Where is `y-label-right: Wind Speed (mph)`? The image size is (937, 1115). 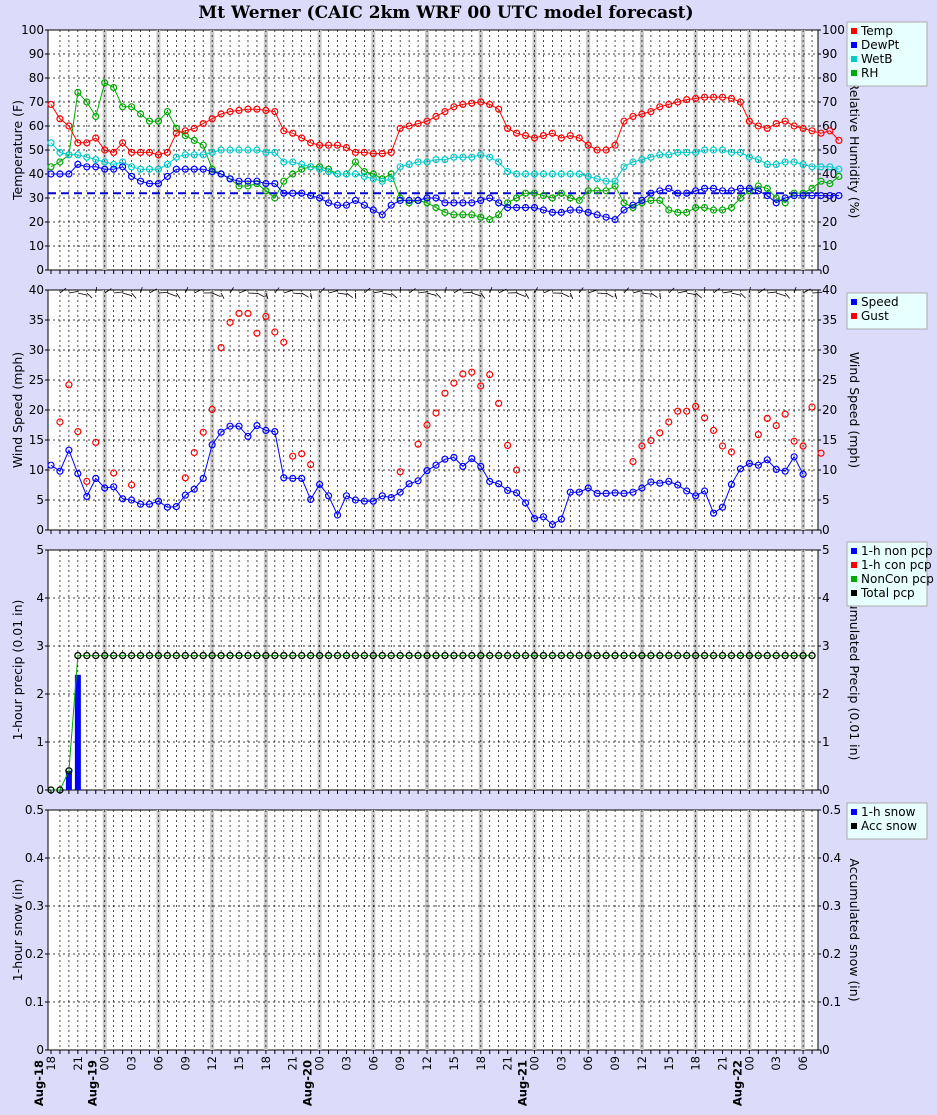 y-label-right: Wind Speed (mph) is located at coordinates (854, 410).